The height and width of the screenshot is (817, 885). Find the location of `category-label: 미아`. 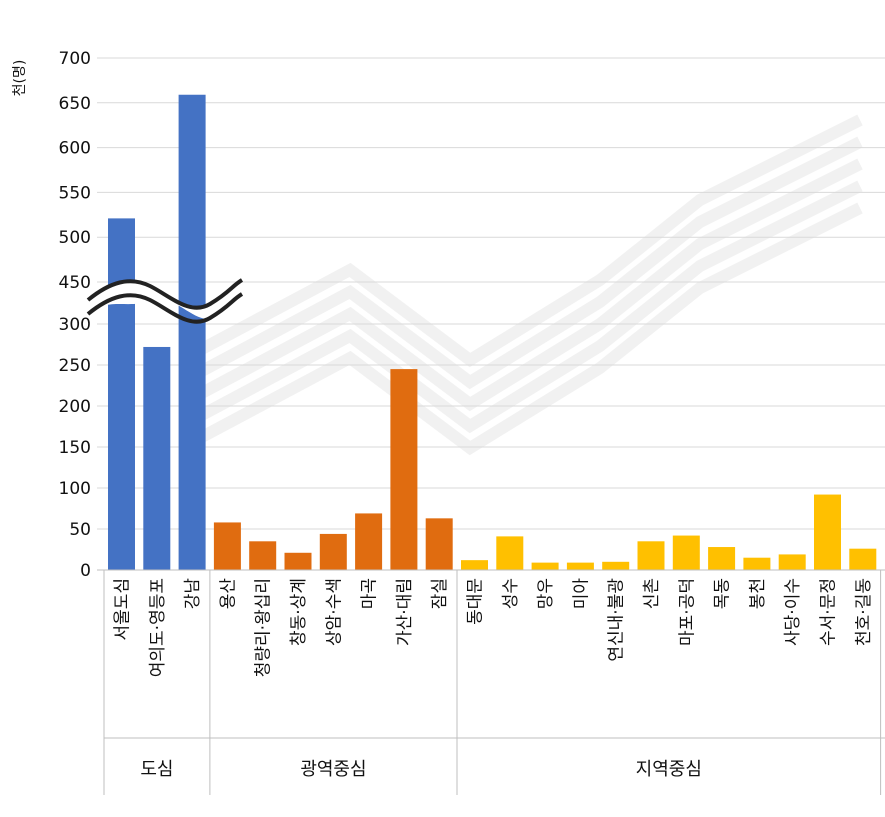

category-label: 미아 is located at coordinates (581, 594).